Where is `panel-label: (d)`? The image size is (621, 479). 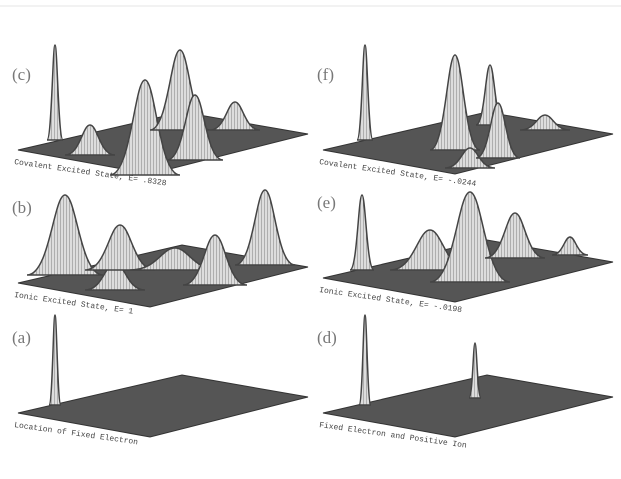
panel-label: (d) is located at coordinates (327, 337).